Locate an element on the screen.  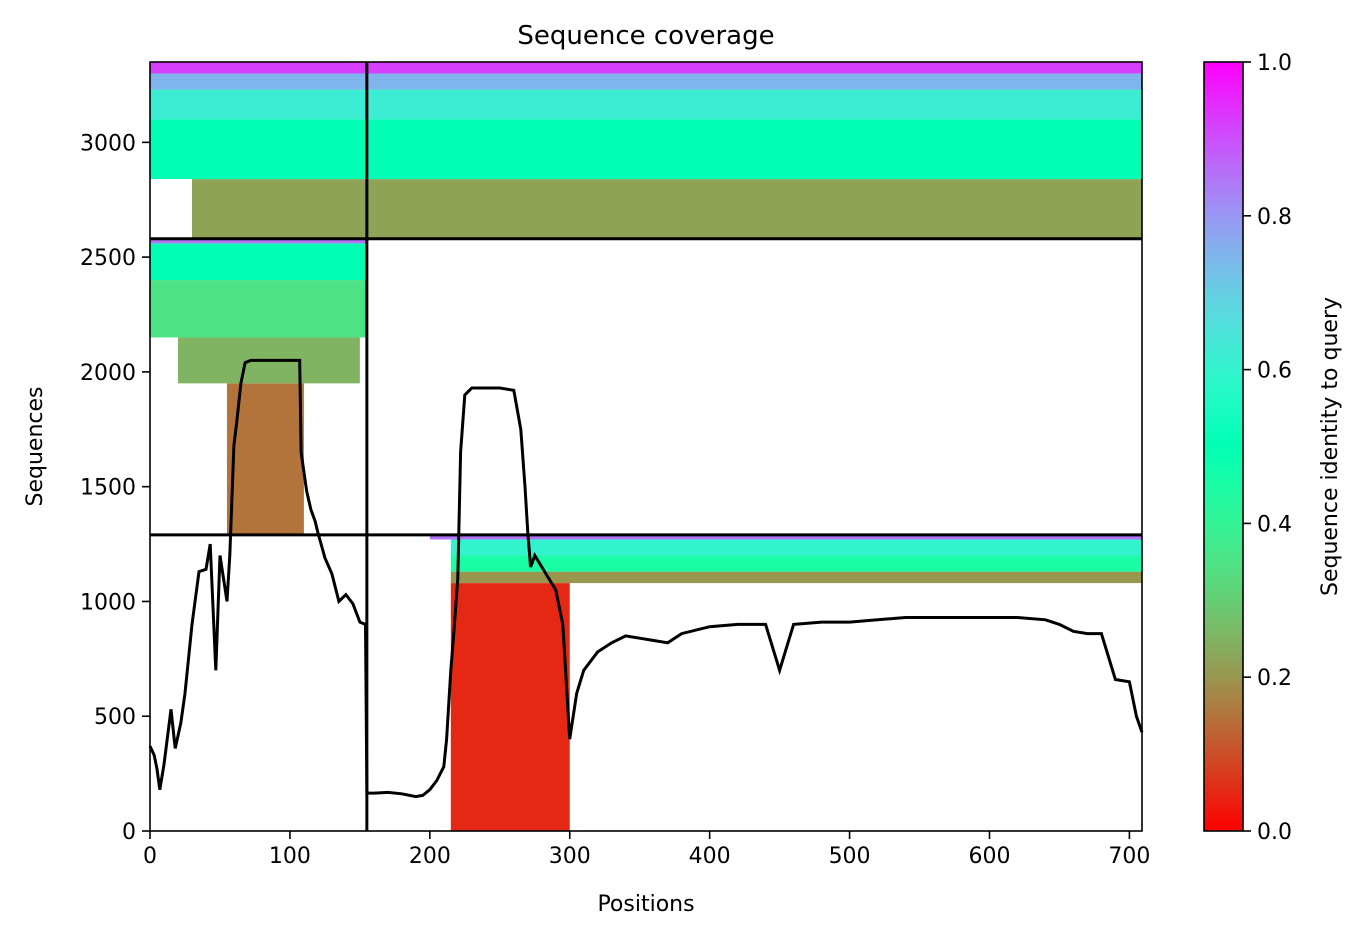
chart-title: Sequence coverage is located at coordinates (645, 36).